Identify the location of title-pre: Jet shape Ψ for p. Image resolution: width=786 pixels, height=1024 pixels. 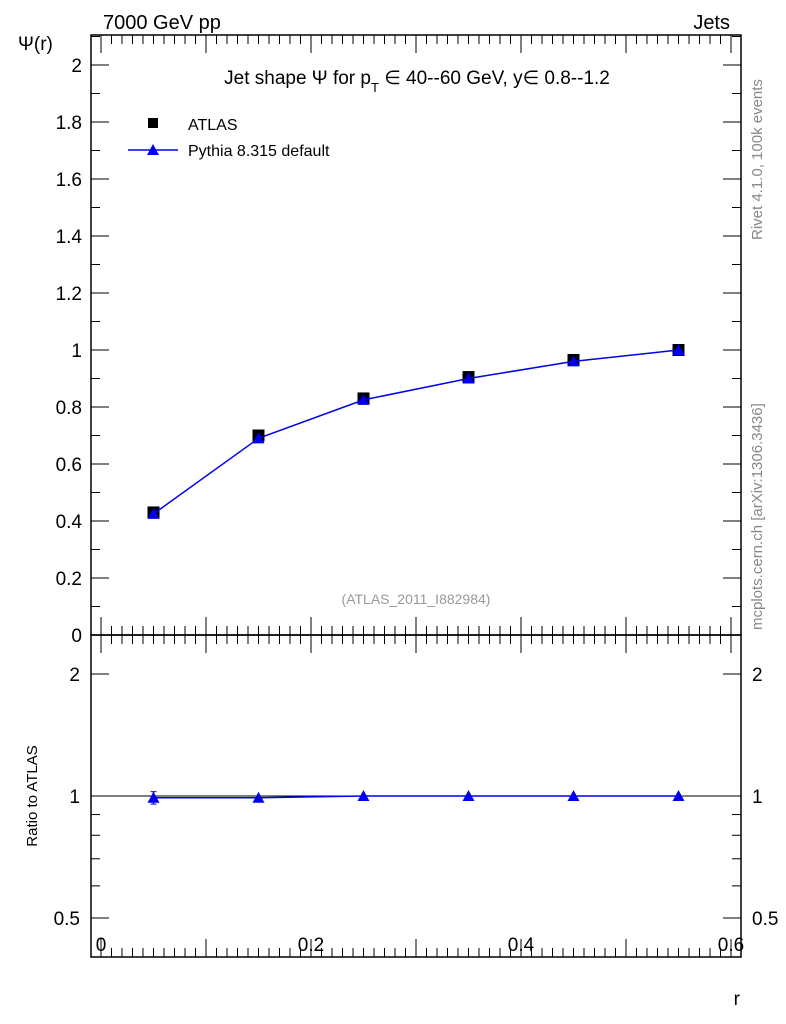
(297, 78).